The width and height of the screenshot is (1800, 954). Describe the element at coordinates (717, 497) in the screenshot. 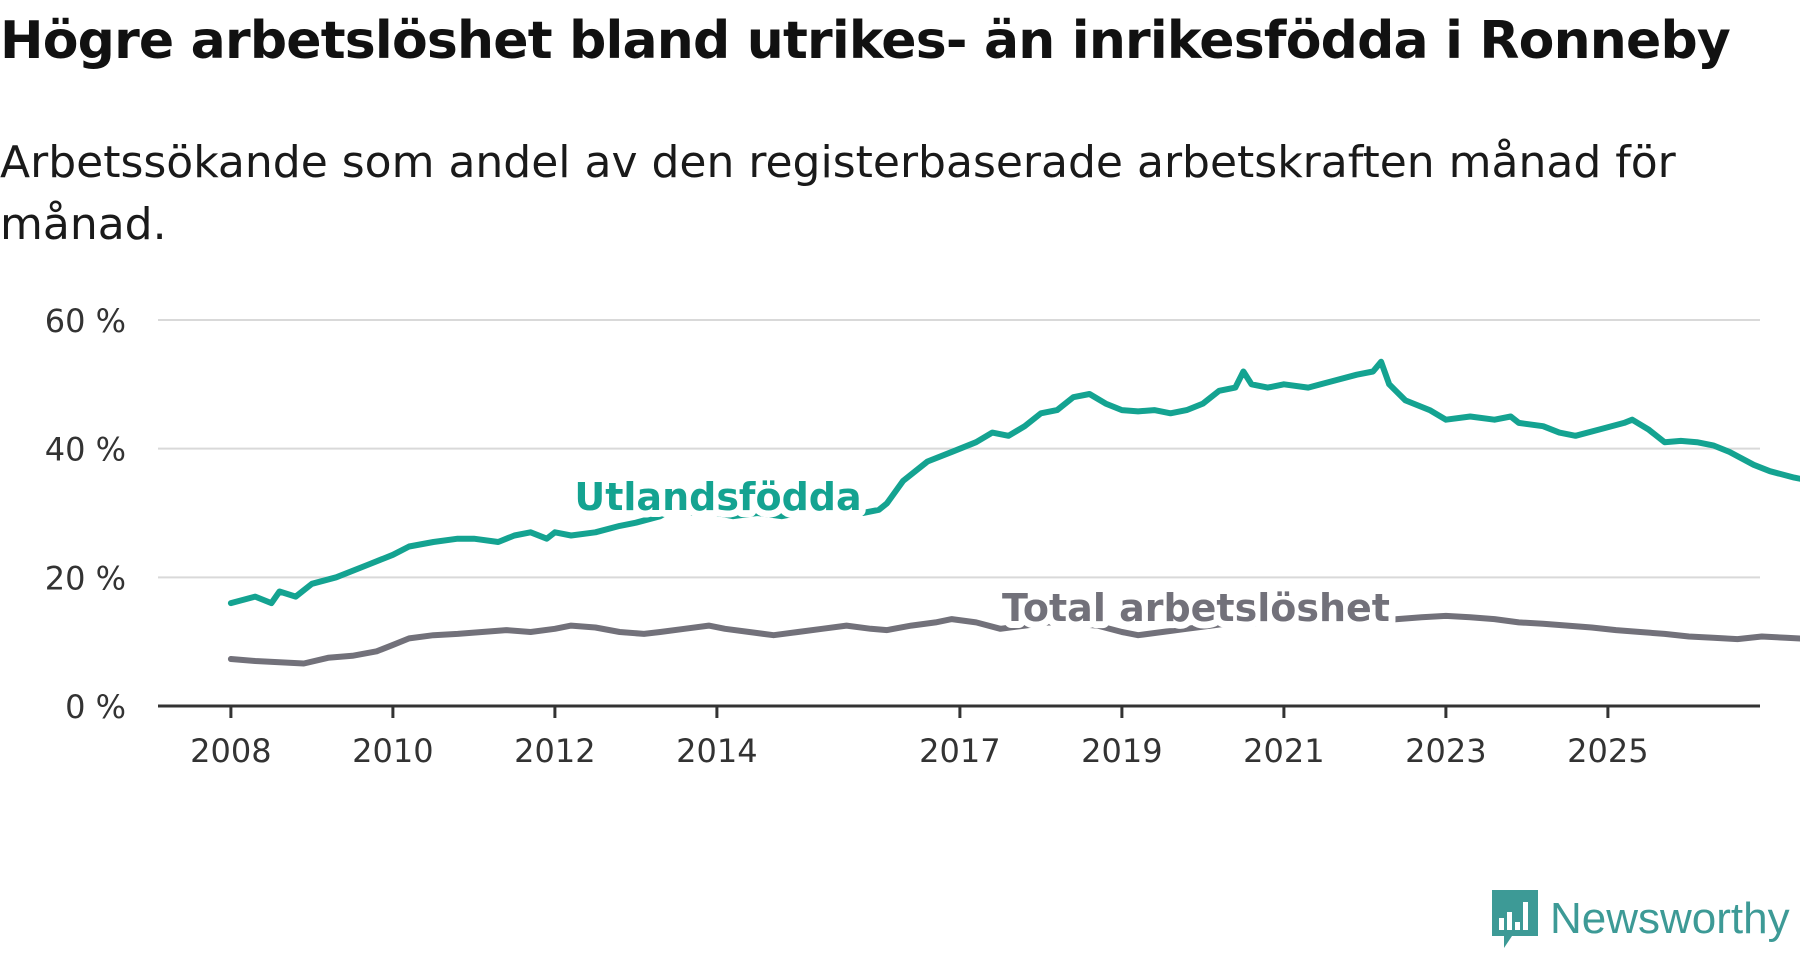

I see `series-name-label-utlandsfodda: Utlandsfödda` at that location.